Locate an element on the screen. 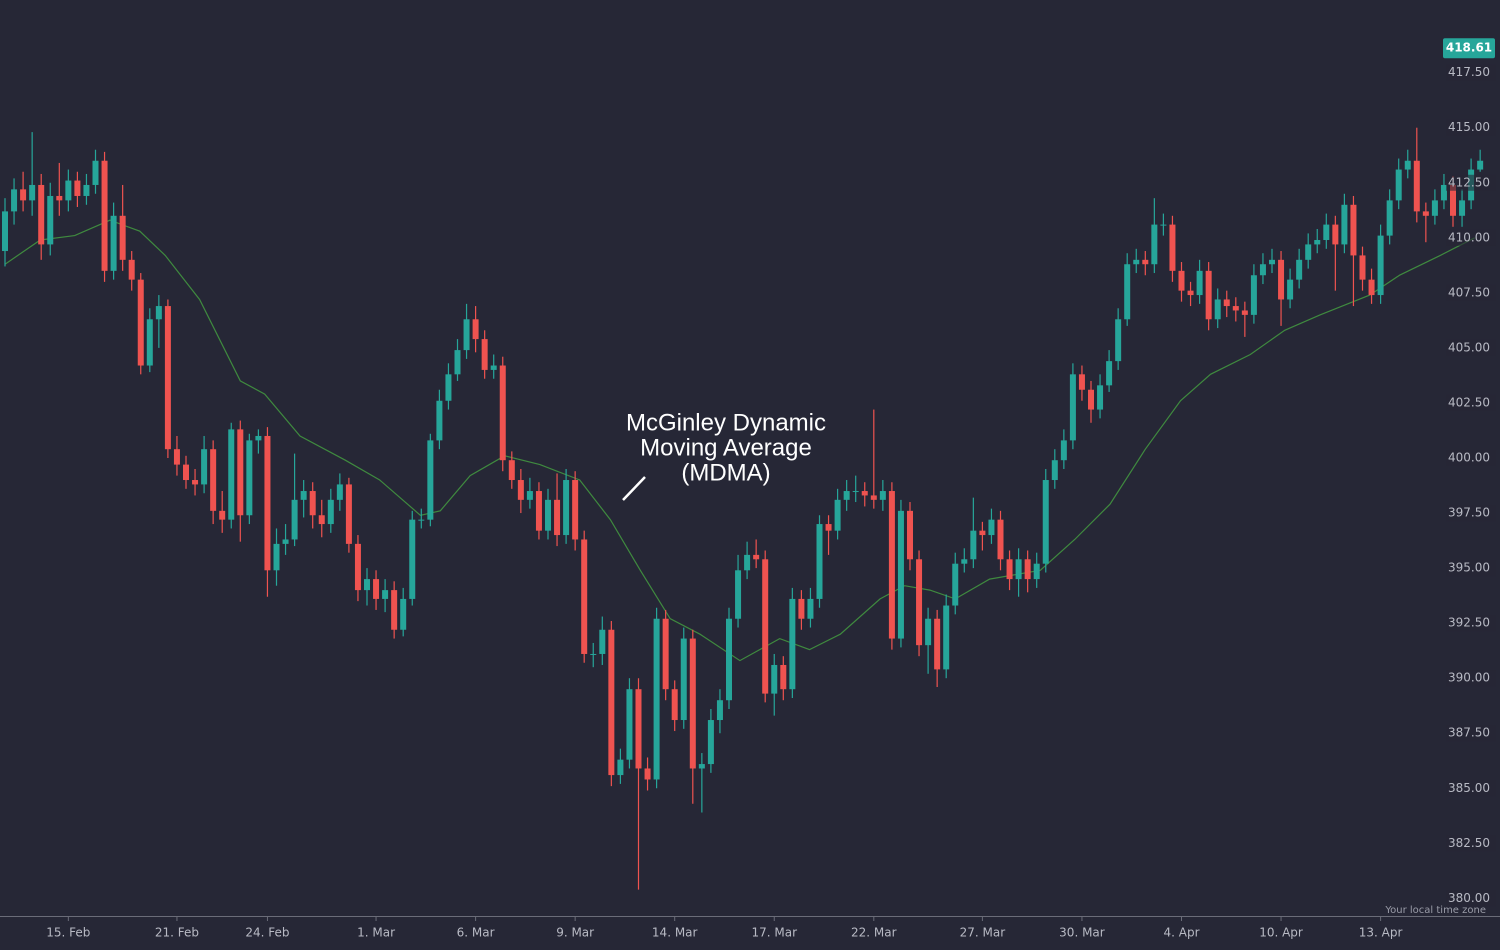  x-tick-label: 30. Mar is located at coordinates (1082, 933).